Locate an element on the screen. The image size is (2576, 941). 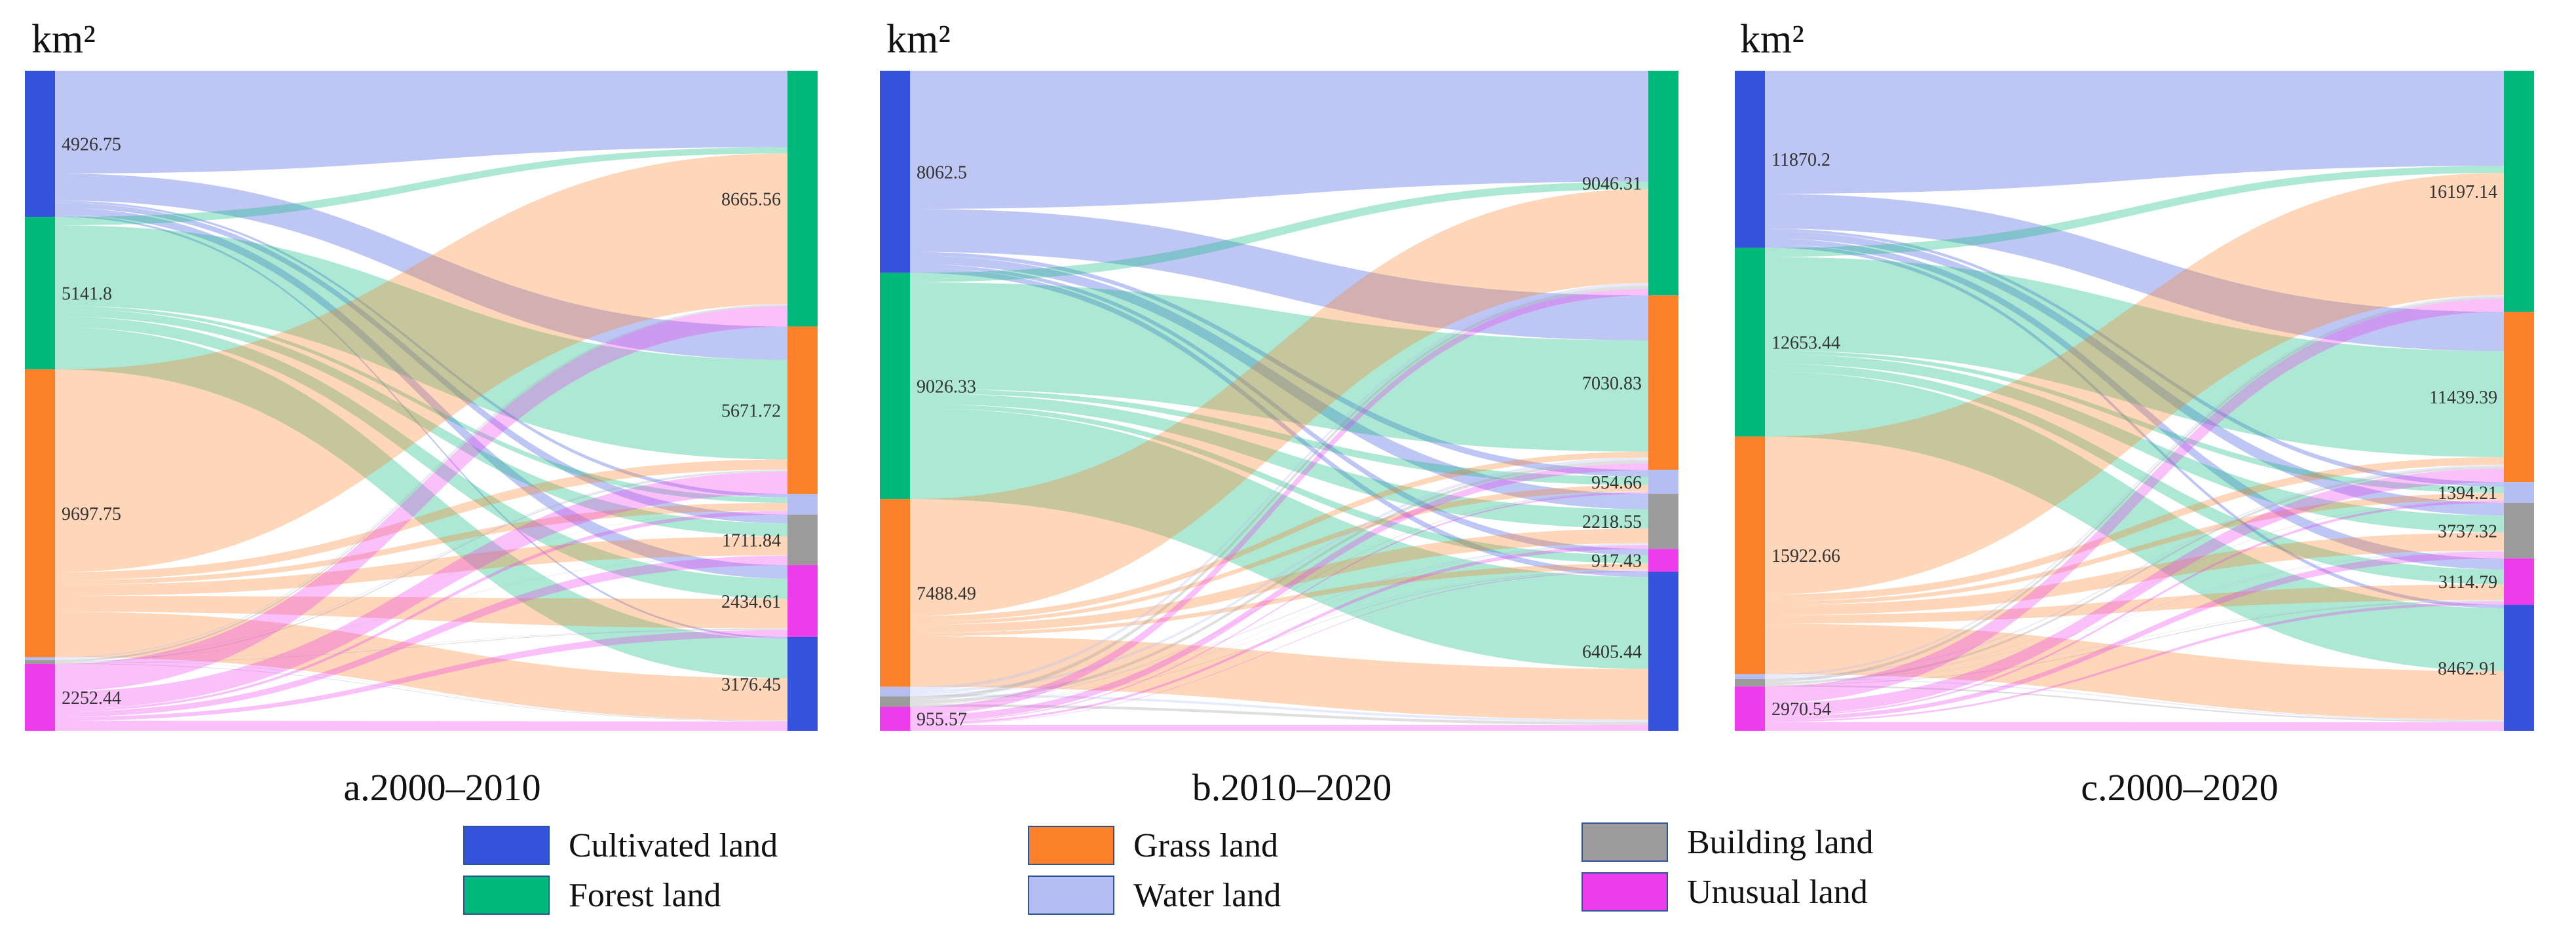
target-node-cultivated is located at coordinates (802, 684).